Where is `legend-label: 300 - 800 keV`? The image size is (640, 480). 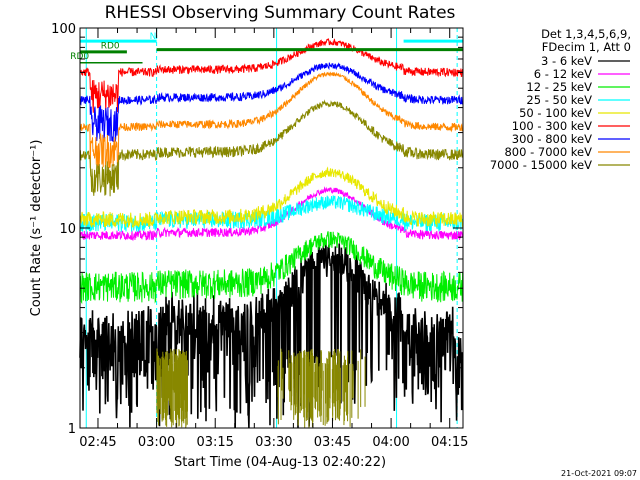 legend-label: 300 - 800 keV is located at coordinates (552, 139).